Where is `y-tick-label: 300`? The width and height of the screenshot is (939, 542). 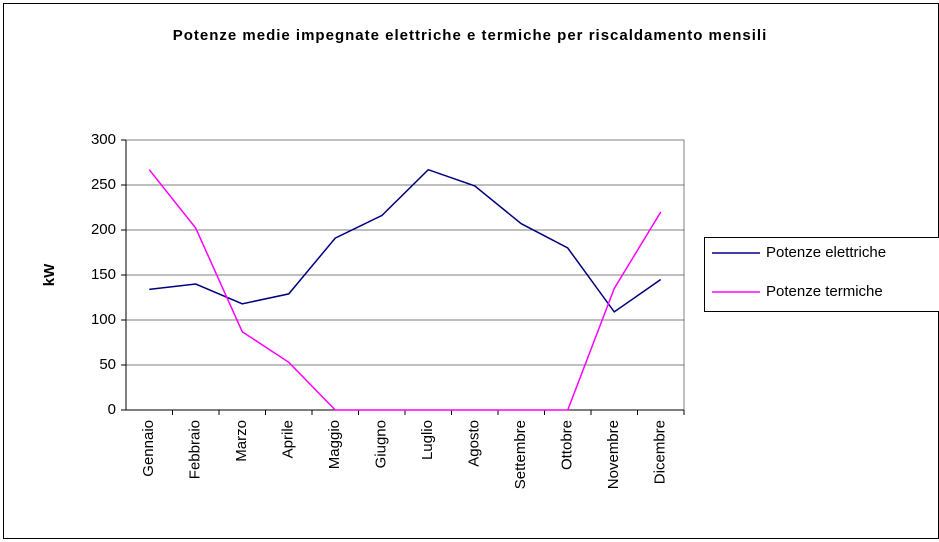 y-tick-label: 300 is located at coordinates (103, 139).